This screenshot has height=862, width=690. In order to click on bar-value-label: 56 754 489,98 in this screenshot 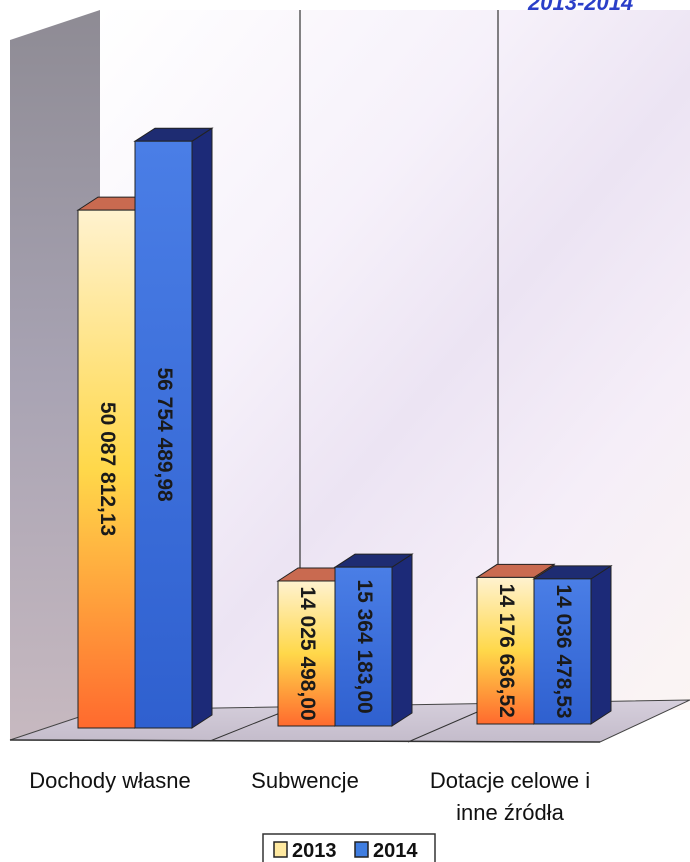, I will do `click(164, 434)`.